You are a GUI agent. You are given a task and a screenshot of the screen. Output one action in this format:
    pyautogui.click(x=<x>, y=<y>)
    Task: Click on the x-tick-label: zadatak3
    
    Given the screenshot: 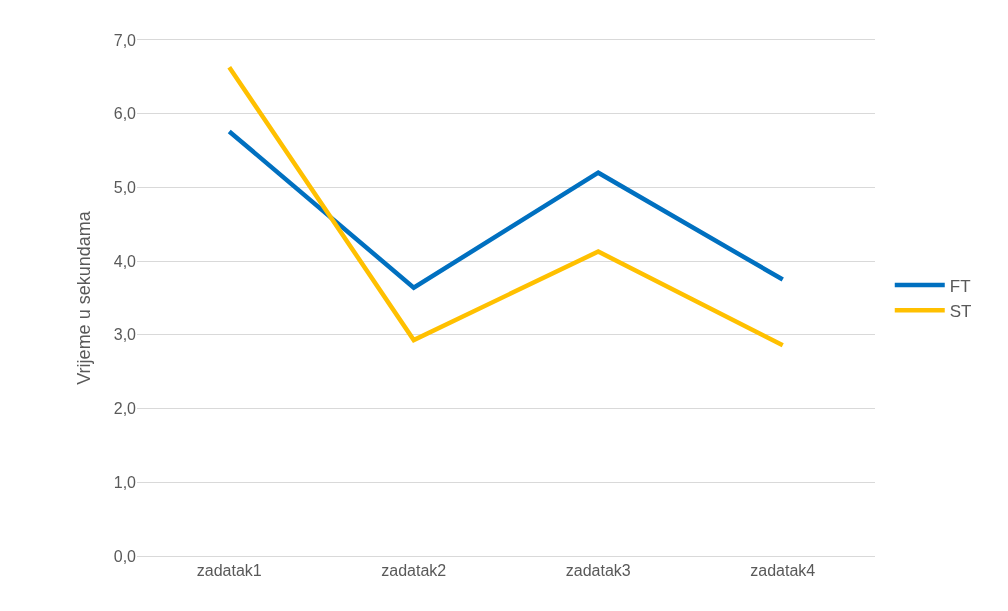 What is the action you would take?
    pyautogui.click(x=598, y=571)
    